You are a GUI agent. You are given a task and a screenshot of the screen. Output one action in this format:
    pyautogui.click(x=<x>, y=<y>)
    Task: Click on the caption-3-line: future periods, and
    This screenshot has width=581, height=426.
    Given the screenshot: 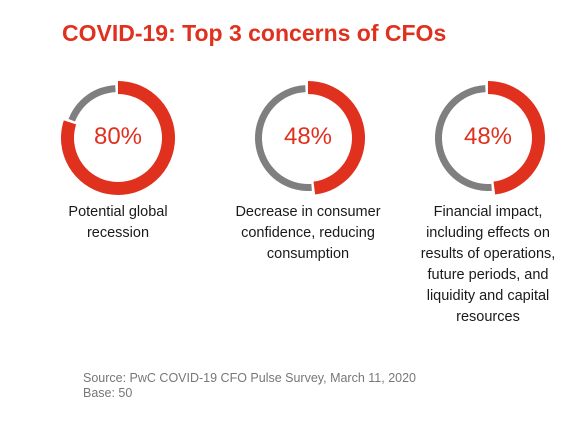 What is the action you would take?
    pyautogui.click(x=488, y=275)
    